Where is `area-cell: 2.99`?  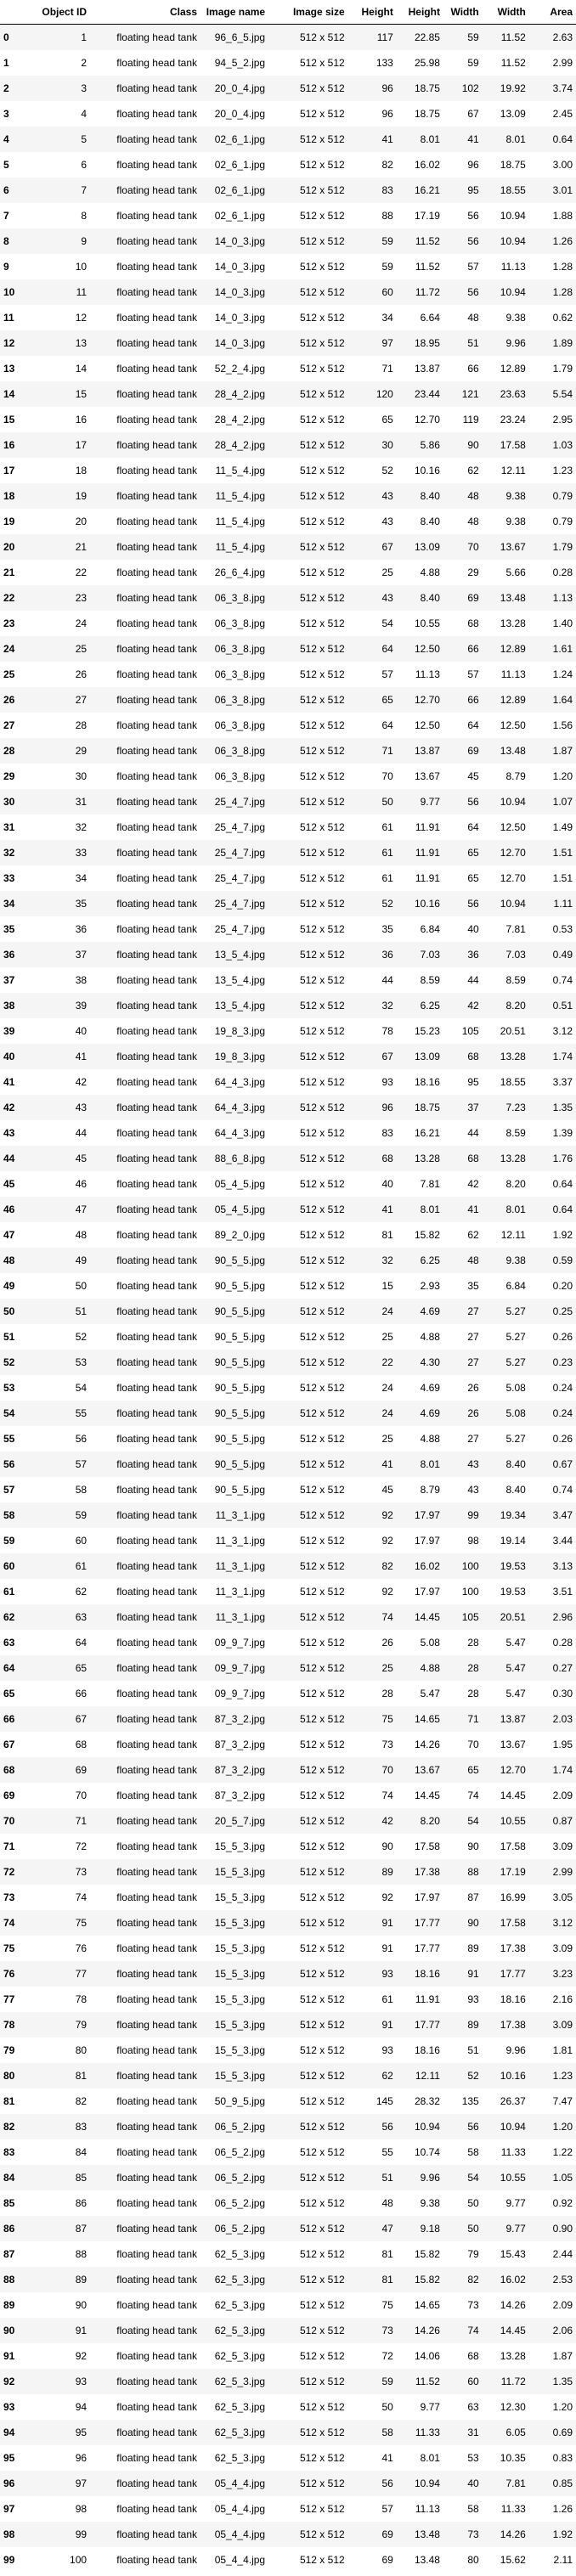 area-cell: 2.99 is located at coordinates (562, 1871).